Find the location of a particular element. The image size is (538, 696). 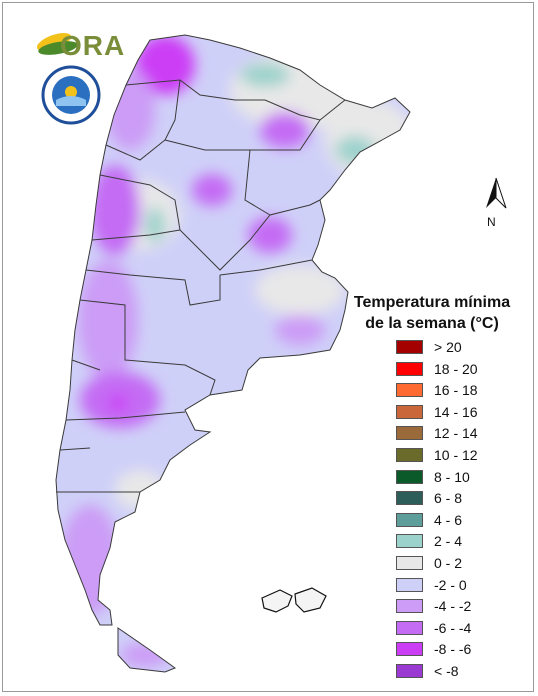

legend-label: 10 - 12 is located at coordinates (456, 454).